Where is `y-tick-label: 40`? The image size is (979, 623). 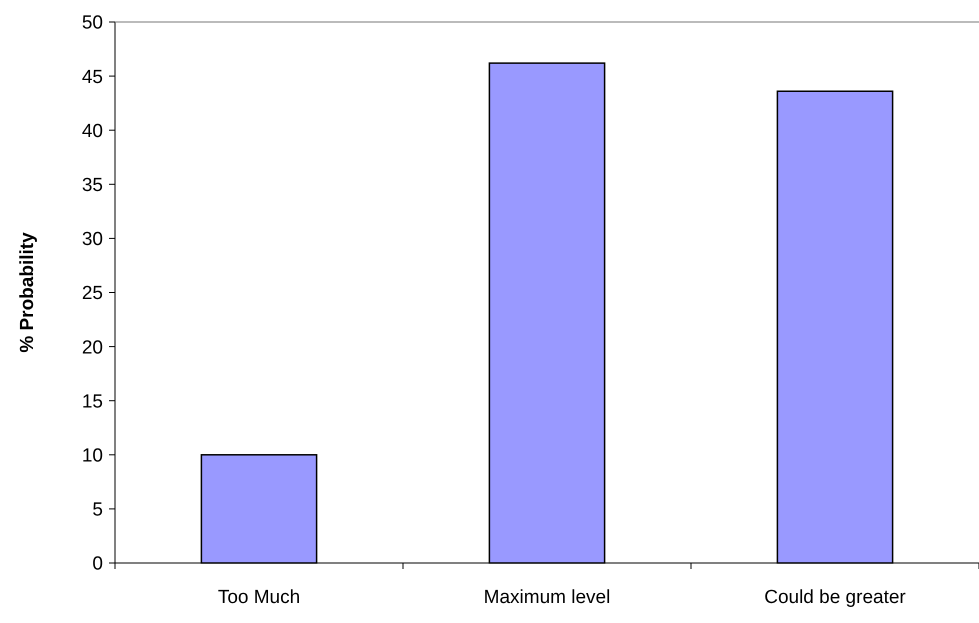
y-tick-label: 40 is located at coordinates (92, 131).